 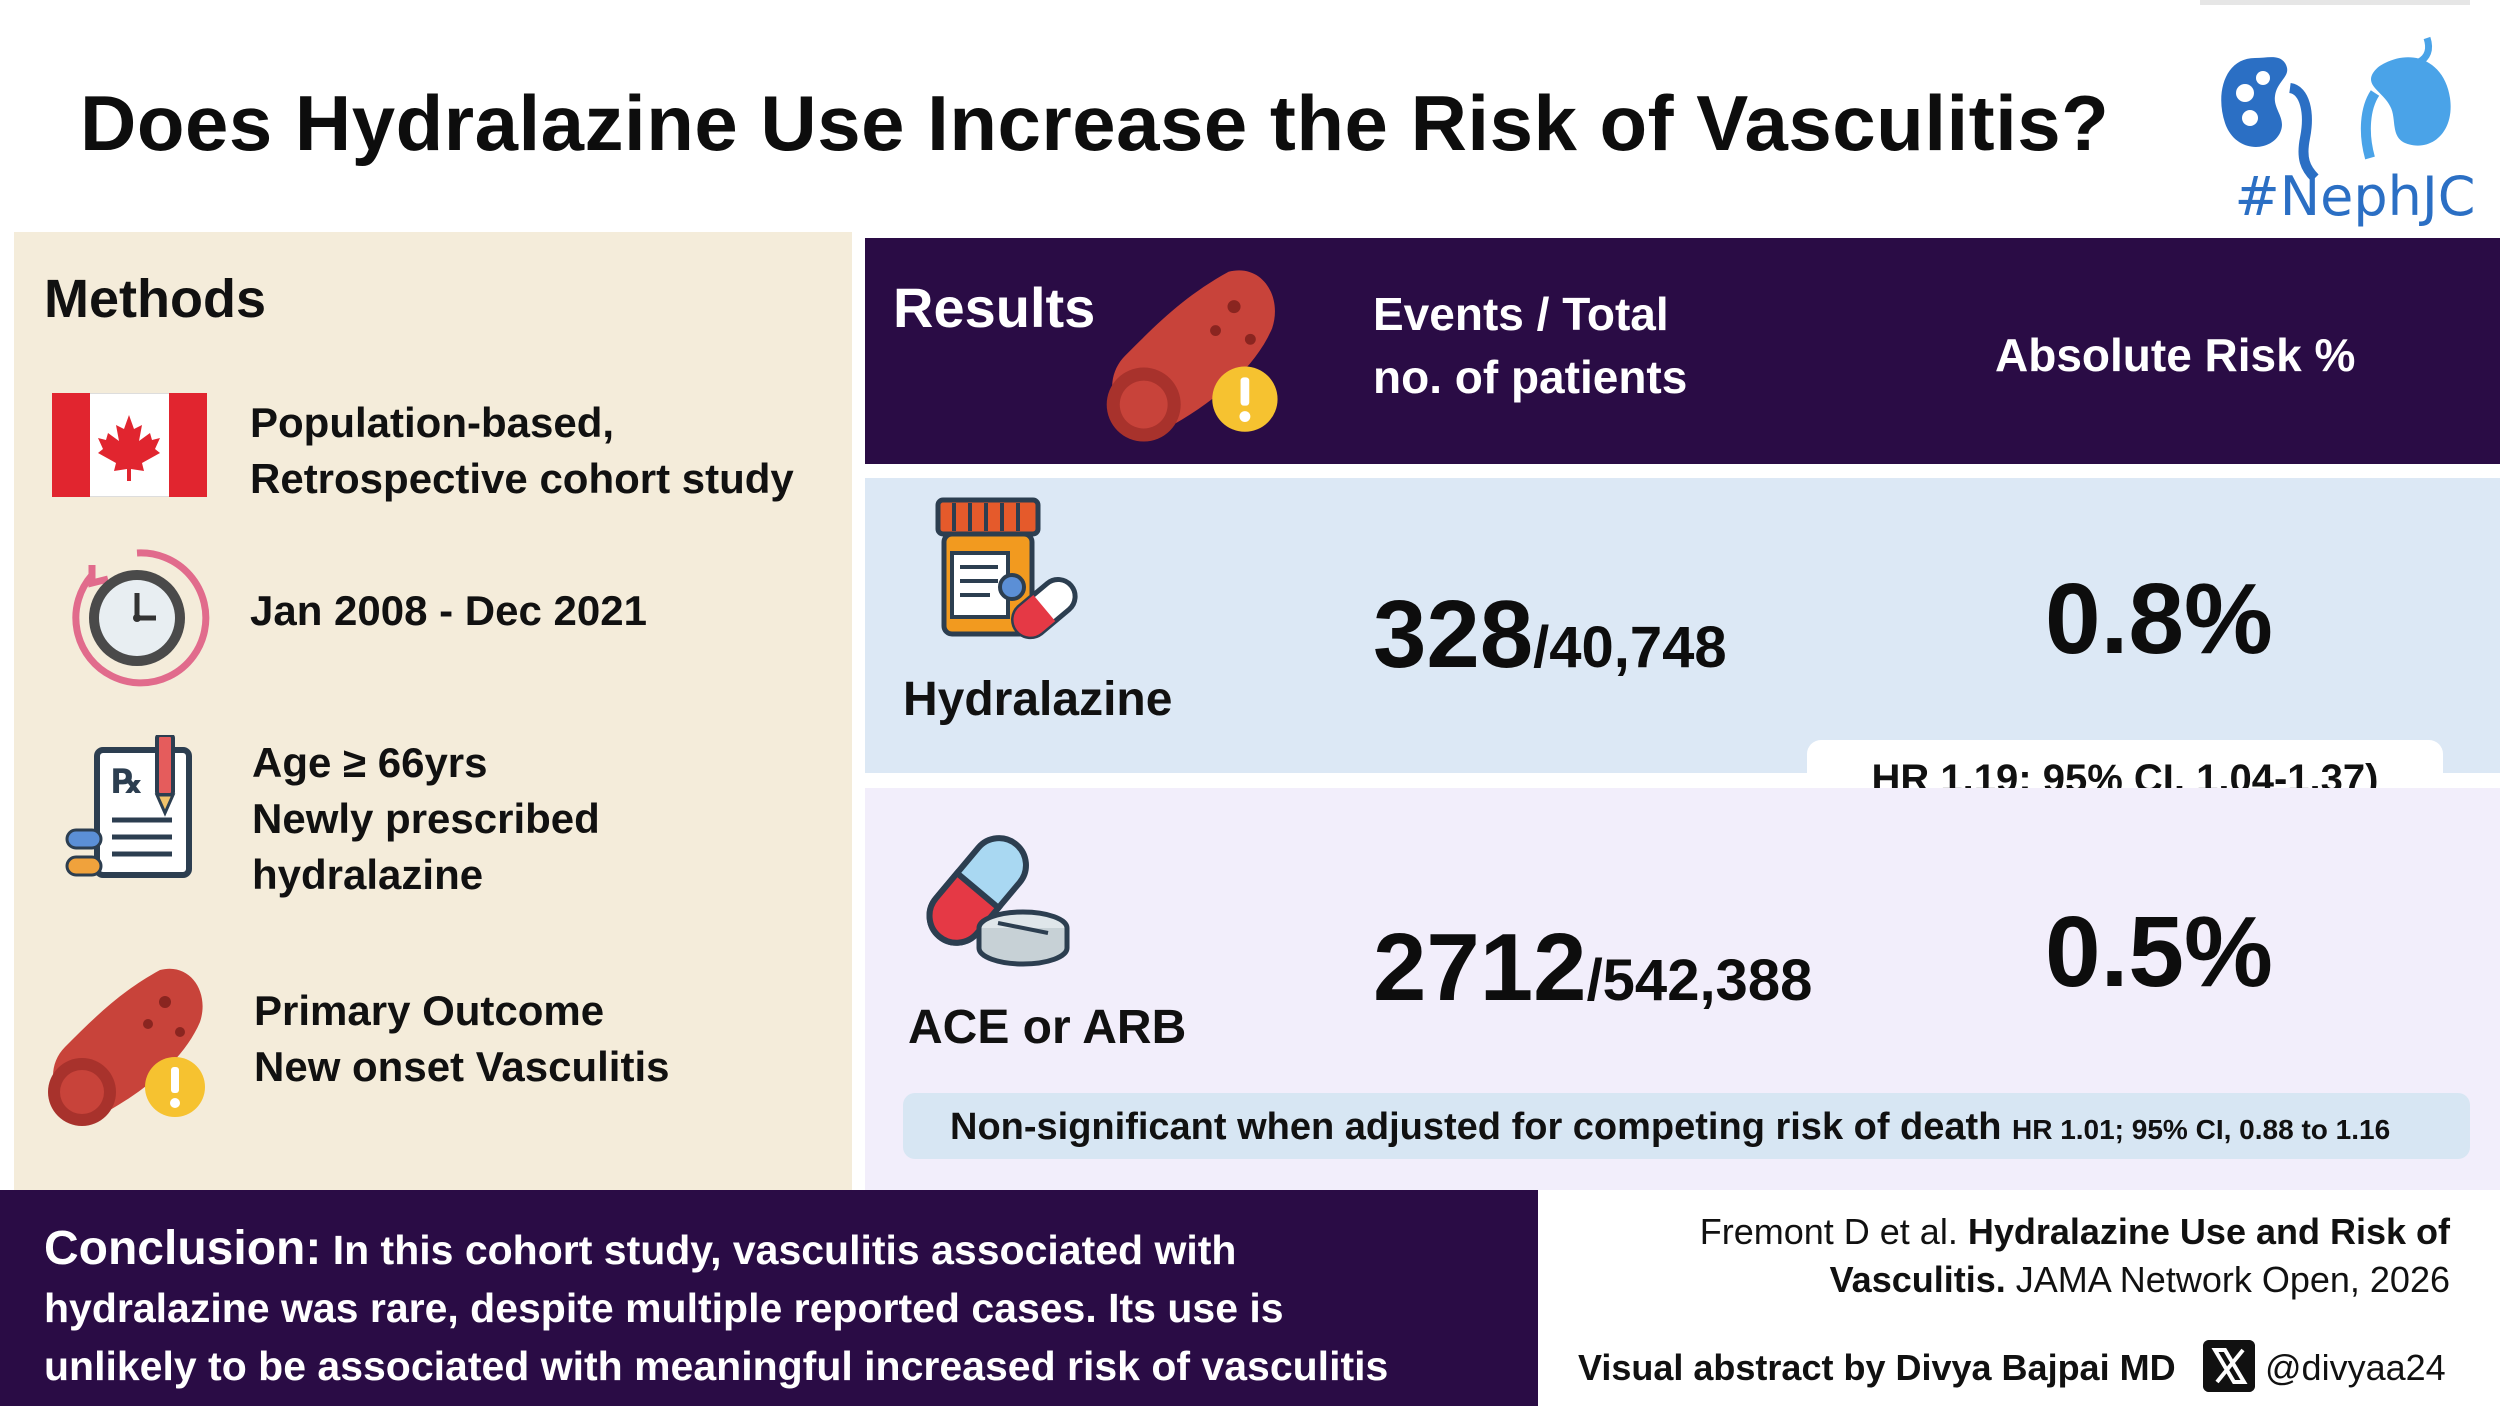 What do you see at coordinates (1530, 345) in the screenshot?
I see `column-header-events: Events / Total no. of patients` at bounding box center [1530, 345].